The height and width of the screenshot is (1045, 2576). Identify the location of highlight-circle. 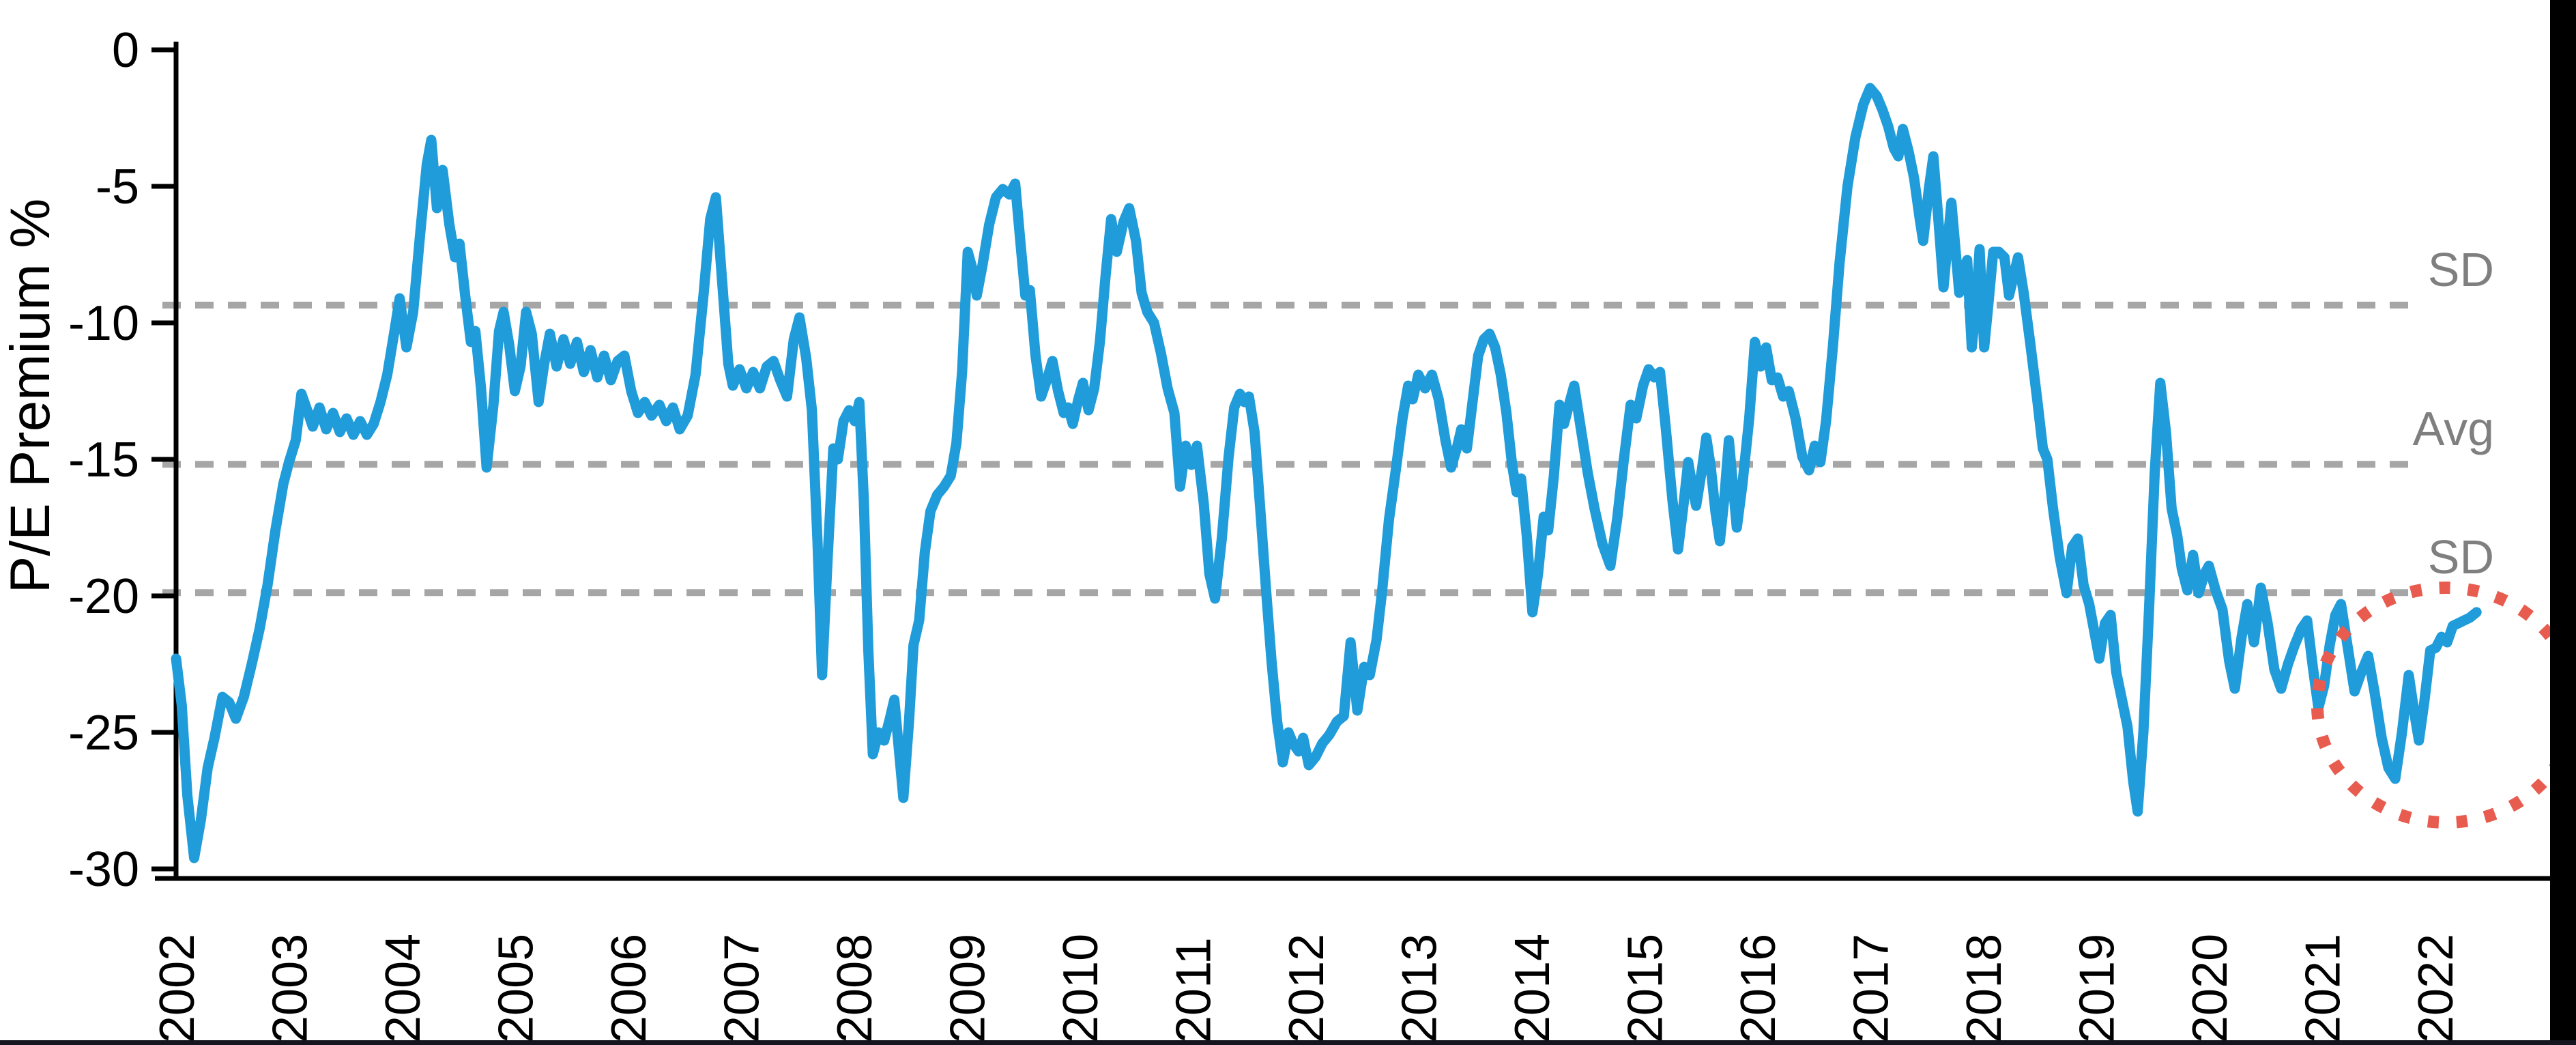
(2443, 705).